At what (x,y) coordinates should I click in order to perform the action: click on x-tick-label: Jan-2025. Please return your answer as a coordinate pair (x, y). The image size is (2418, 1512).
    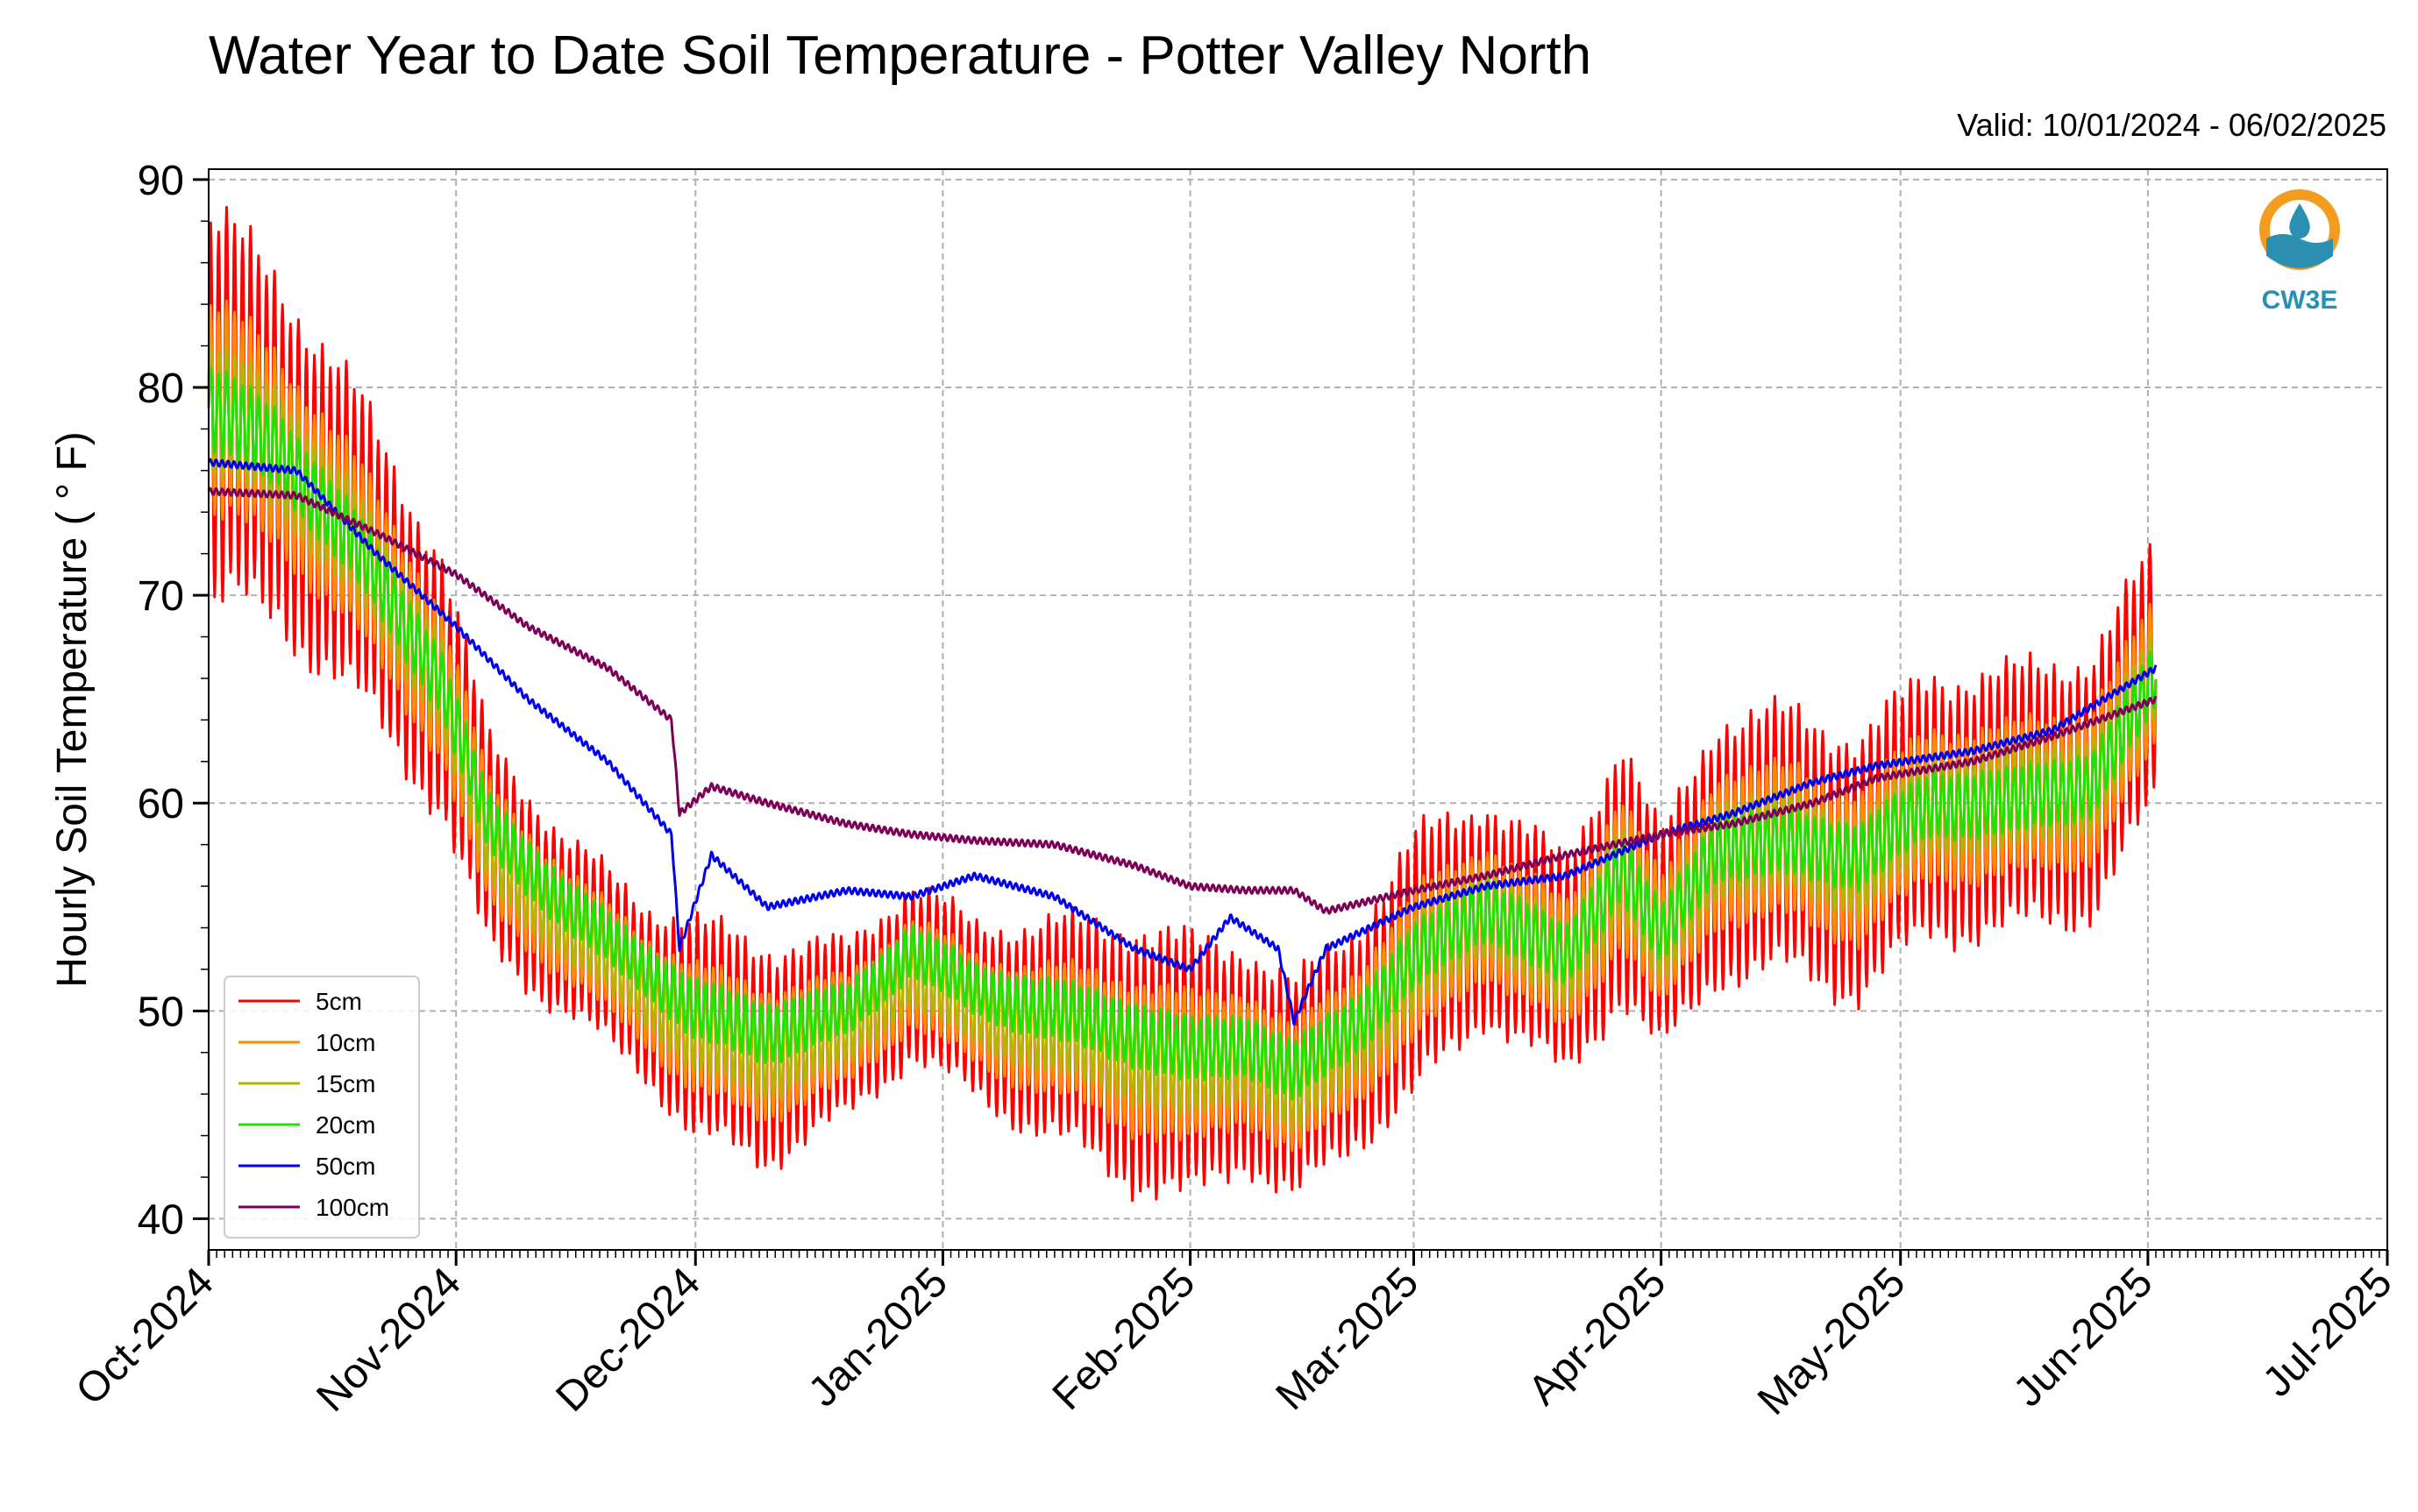
    Looking at the image, I should click on (878, 1337).